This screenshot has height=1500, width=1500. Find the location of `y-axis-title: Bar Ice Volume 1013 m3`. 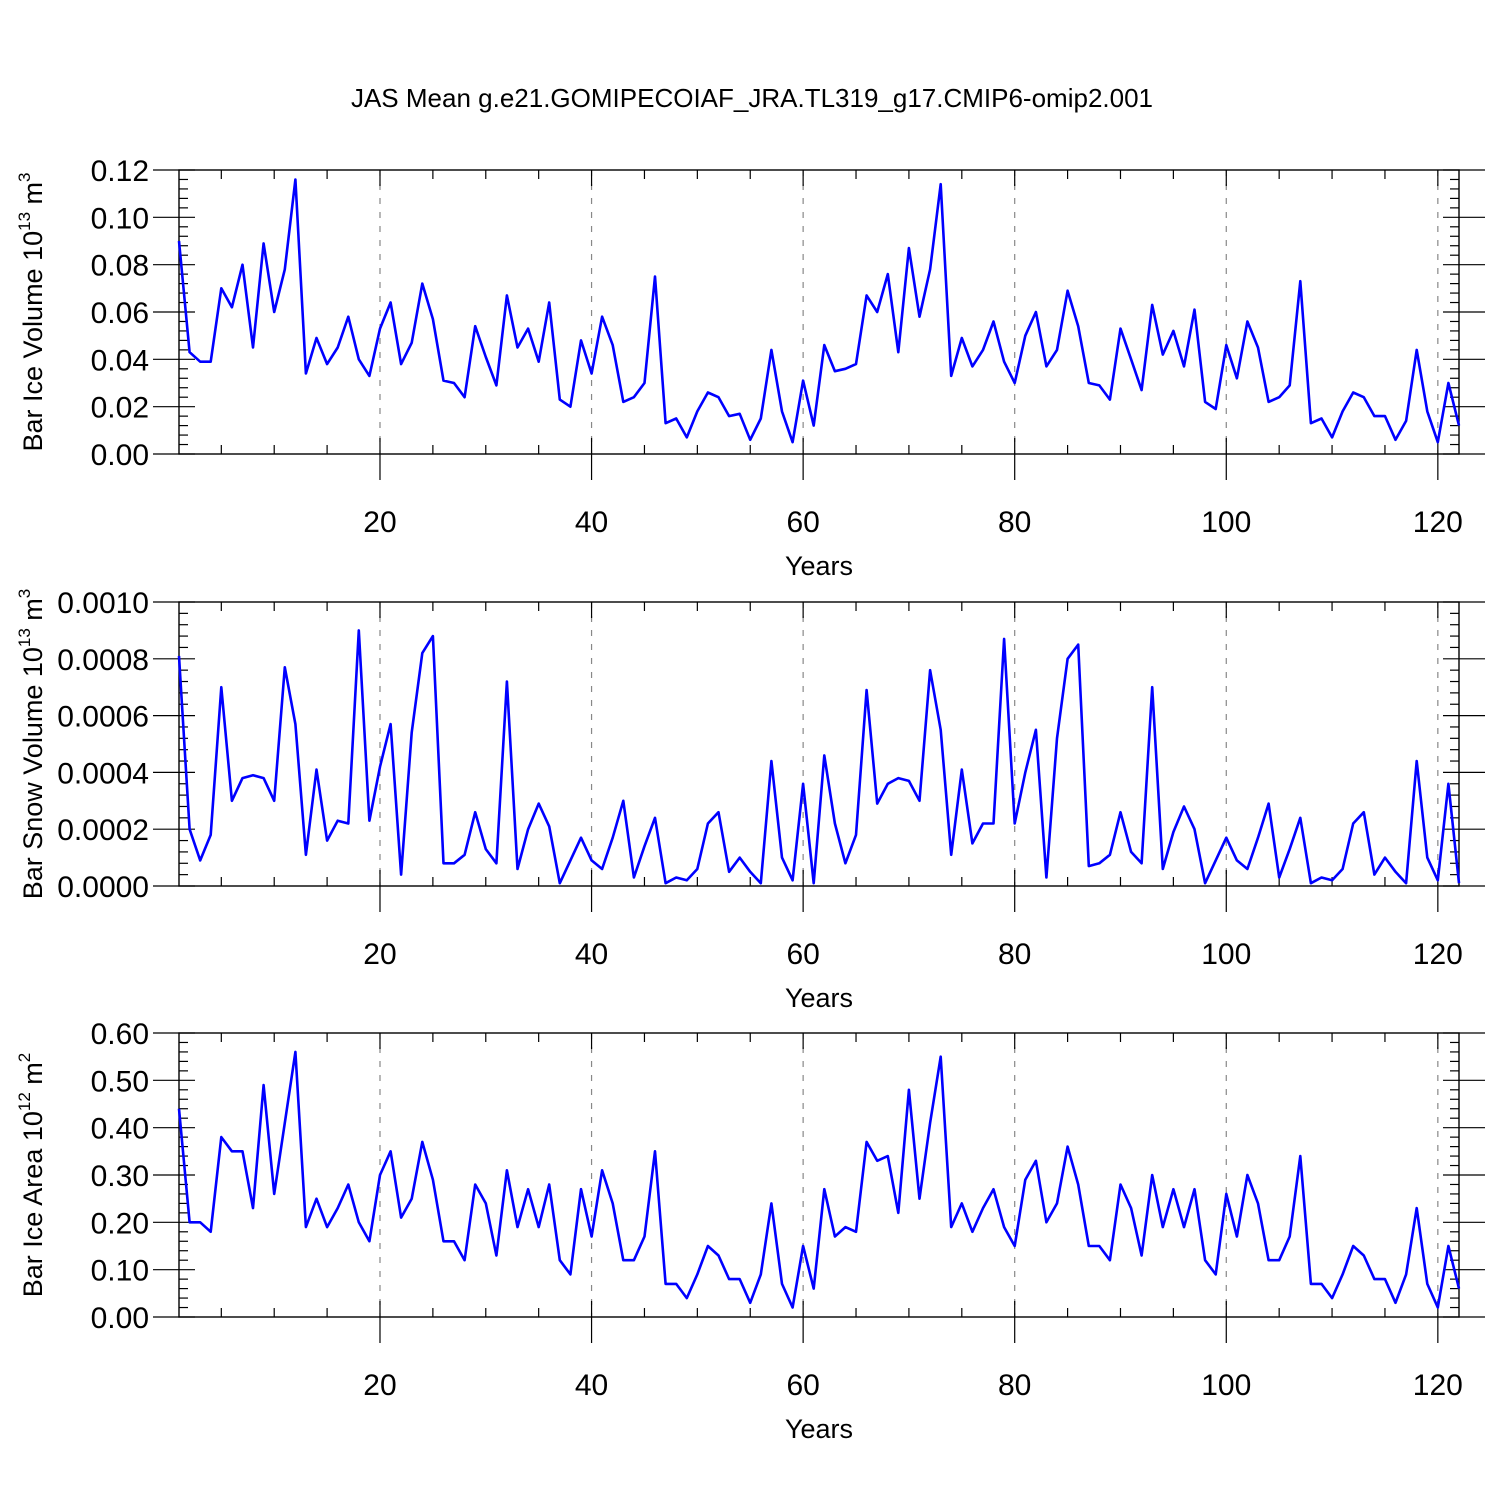

y-axis-title: Bar Ice Volume 1013 m3 is located at coordinates (31, 311).